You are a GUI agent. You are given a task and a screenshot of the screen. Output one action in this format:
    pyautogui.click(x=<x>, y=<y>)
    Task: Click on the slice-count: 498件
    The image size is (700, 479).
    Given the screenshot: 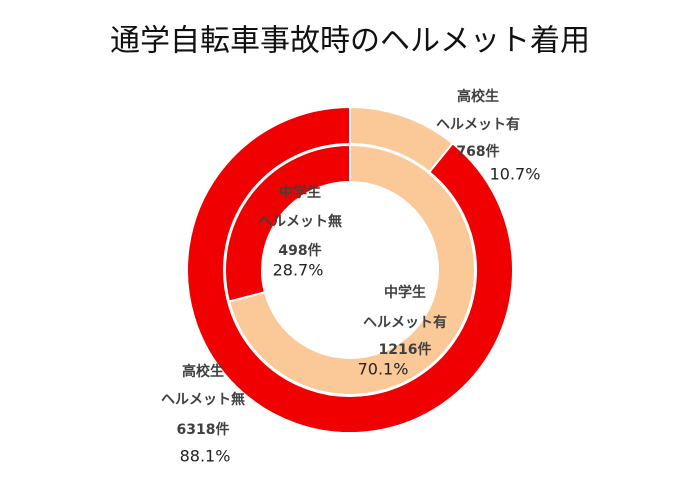 What is the action you would take?
    pyautogui.click(x=299, y=250)
    